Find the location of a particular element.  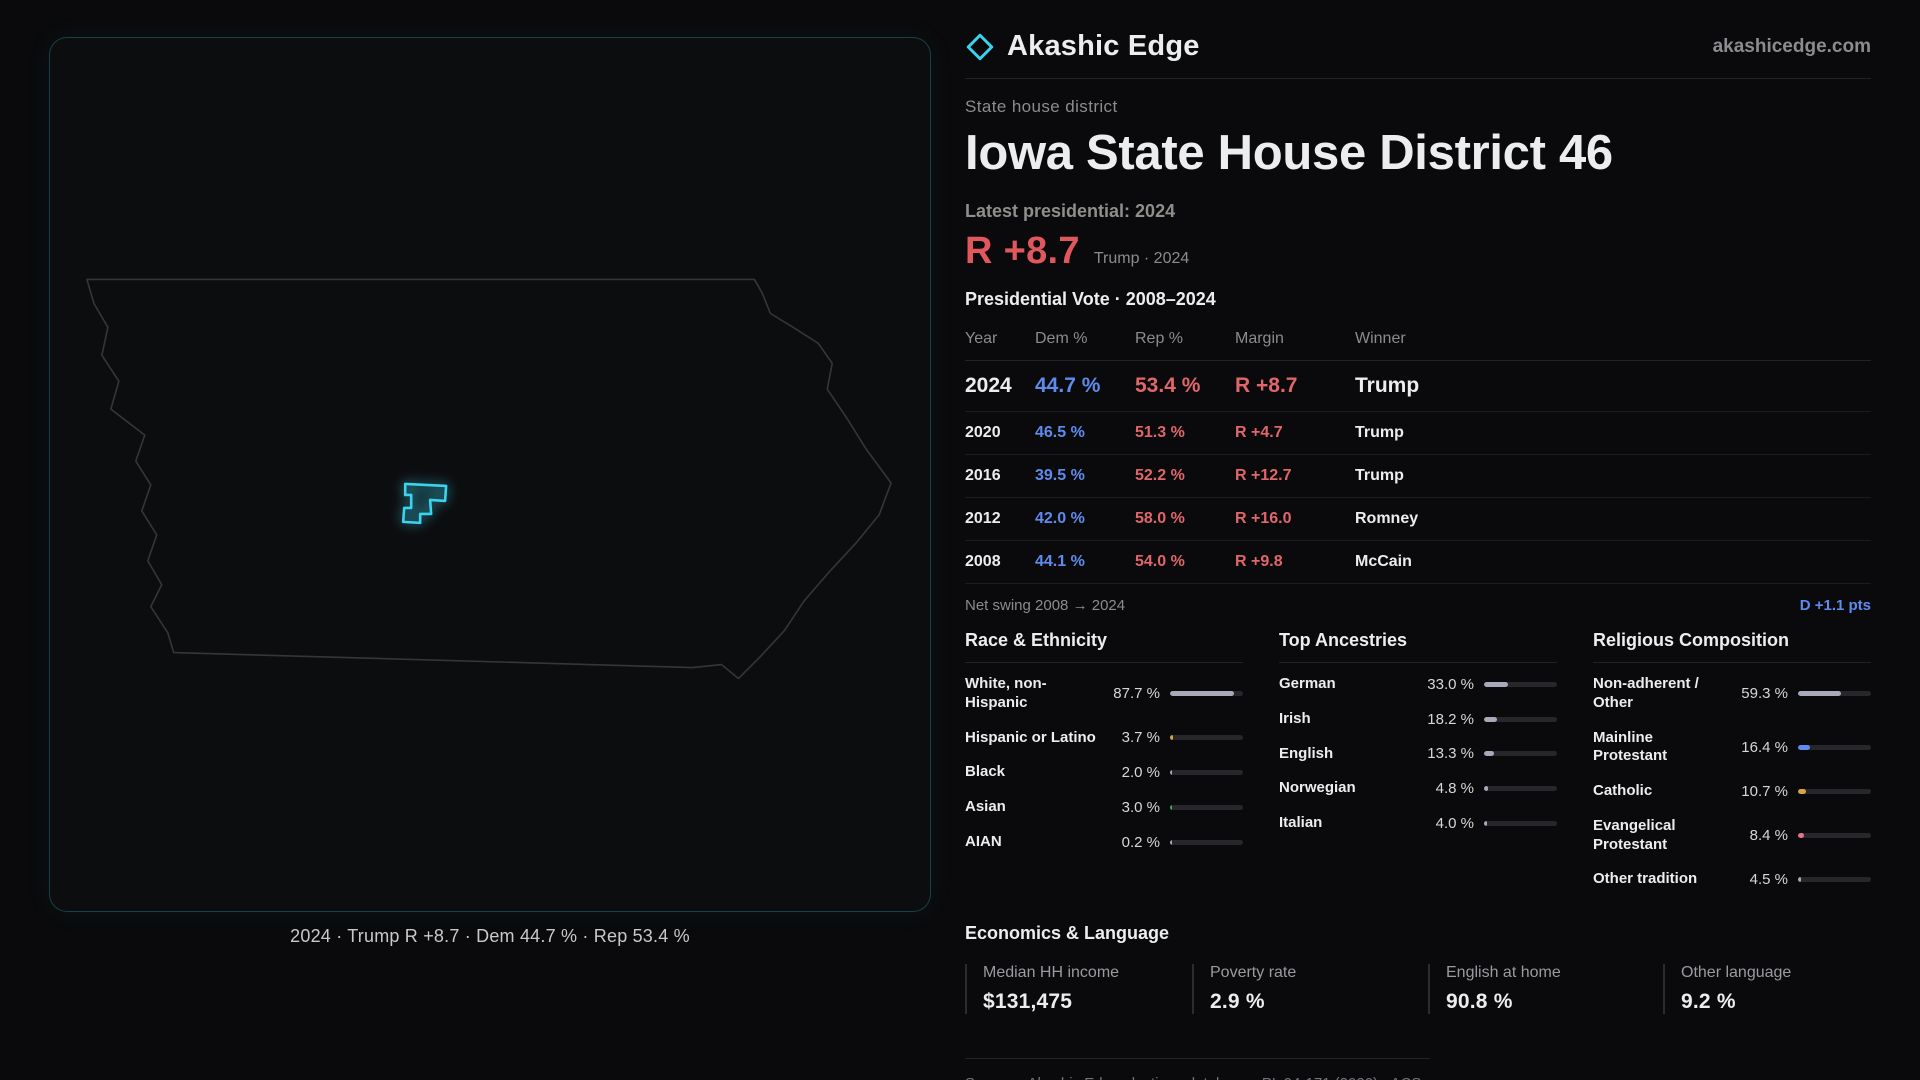

col-rep: Rep % is located at coordinates (1159, 338).